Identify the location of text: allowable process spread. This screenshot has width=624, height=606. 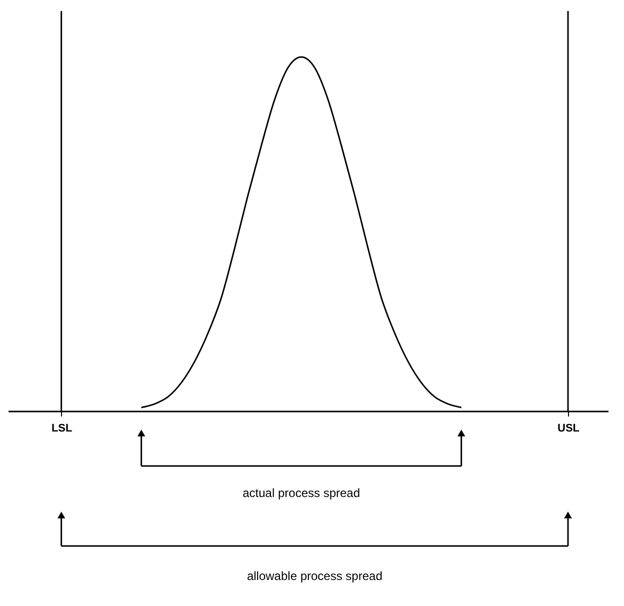
(314, 576).